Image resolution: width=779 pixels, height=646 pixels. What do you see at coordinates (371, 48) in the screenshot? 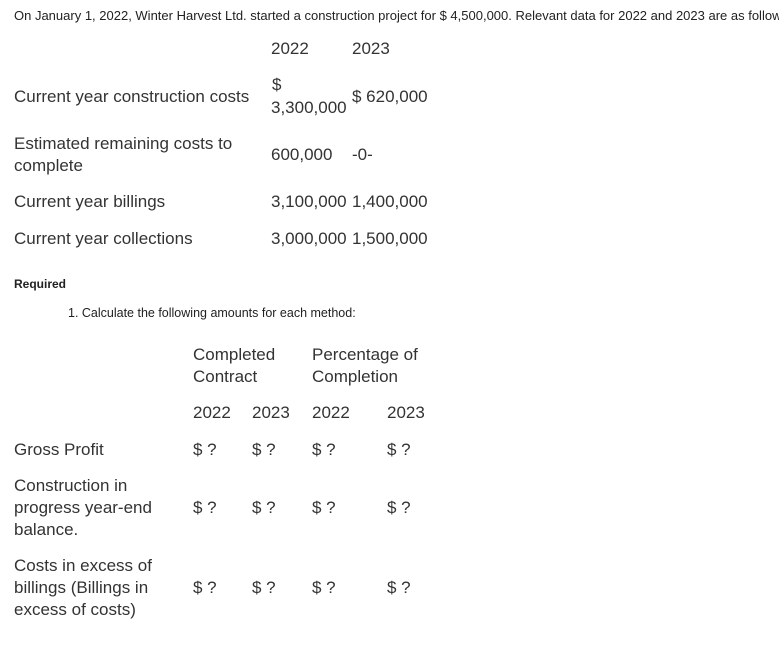
I see `data-year-header-2023: 2023` at bounding box center [371, 48].